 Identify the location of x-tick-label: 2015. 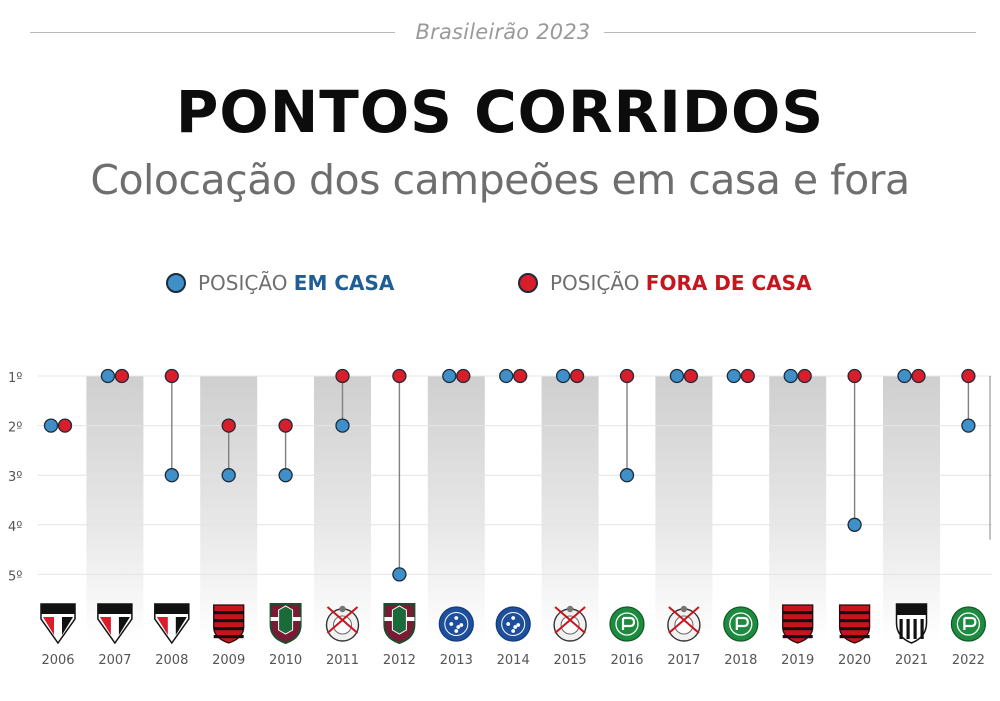
(570, 660).